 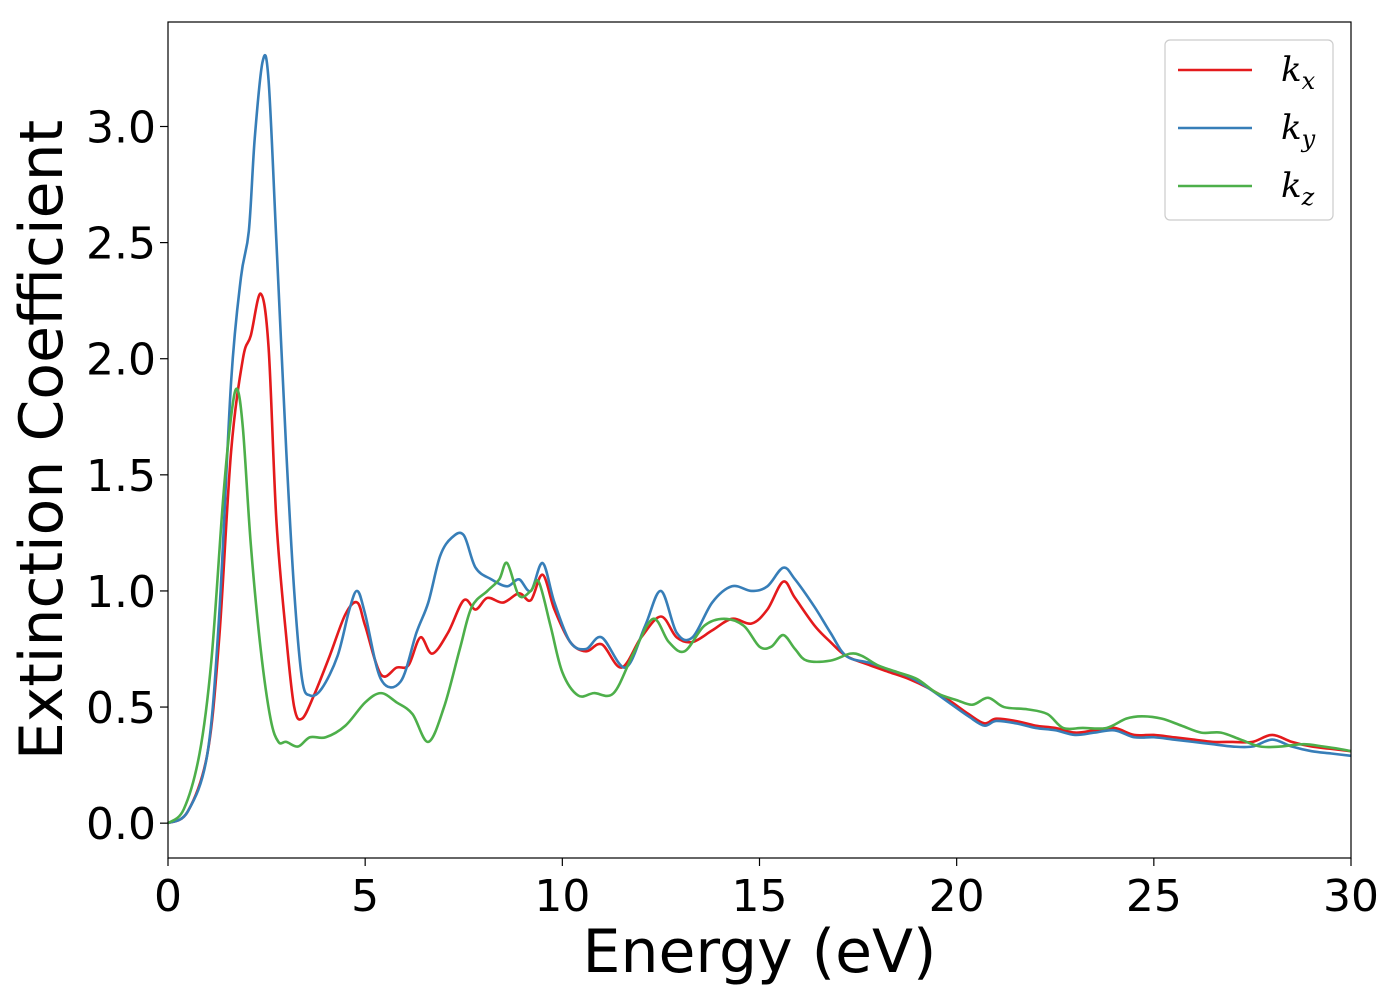 What do you see at coordinates (365, 896) in the screenshot?
I see `x-tick-label: 5` at bounding box center [365, 896].